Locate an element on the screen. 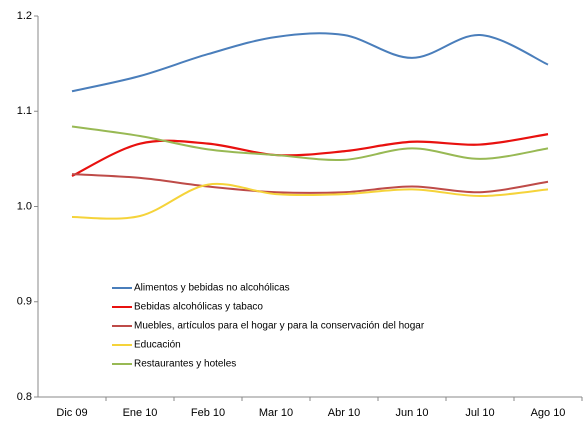  y-tick-label: 0.9 is located at coordinates (24, 302).